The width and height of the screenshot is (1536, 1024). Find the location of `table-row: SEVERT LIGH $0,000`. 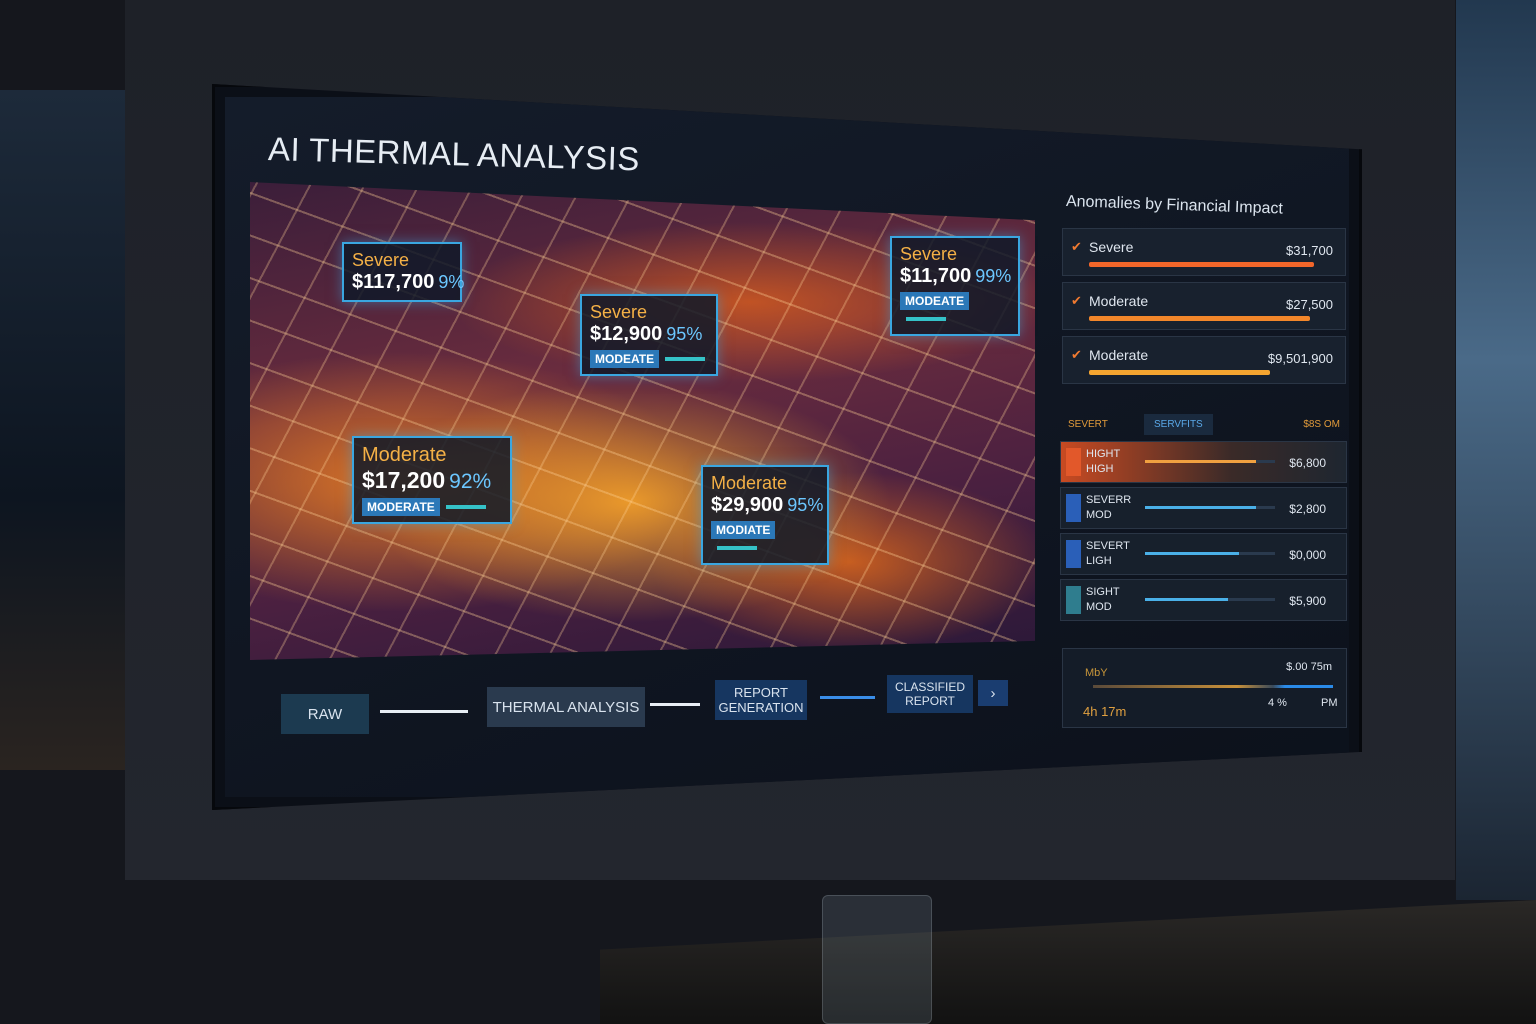

table-row: SEVERT LIGH $0,000 is located at coordinates (1203, 554).